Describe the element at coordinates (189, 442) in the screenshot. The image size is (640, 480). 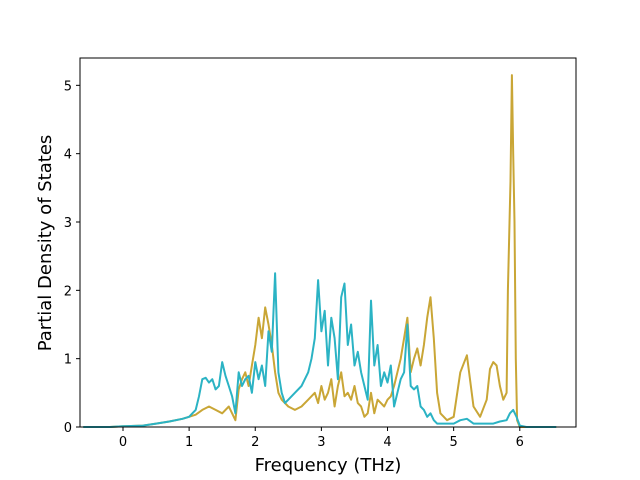
I see `x-tick-label: 1` at that location.